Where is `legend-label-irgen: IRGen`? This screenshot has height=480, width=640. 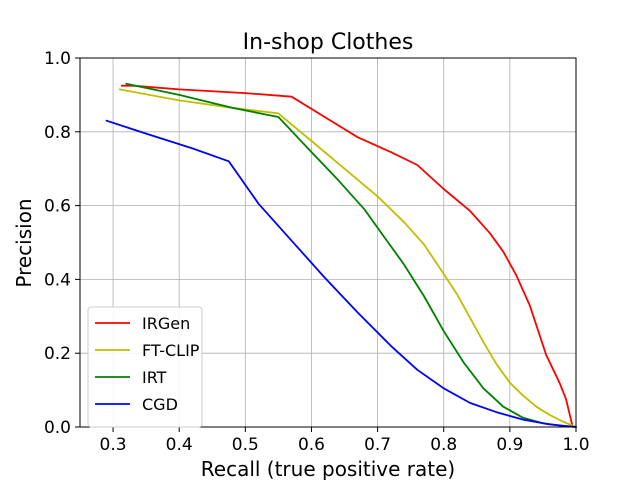
legend-label-irgen: IRGen is located at coordinates (166, 323).